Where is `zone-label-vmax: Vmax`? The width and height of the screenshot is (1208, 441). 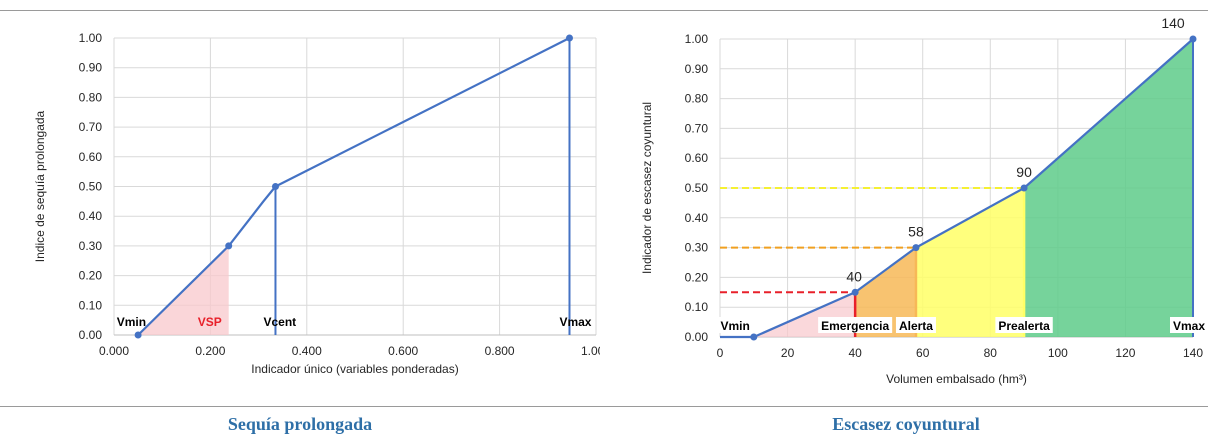
zone-label-vmax: Vmax is located at coordinates (1189, 325).